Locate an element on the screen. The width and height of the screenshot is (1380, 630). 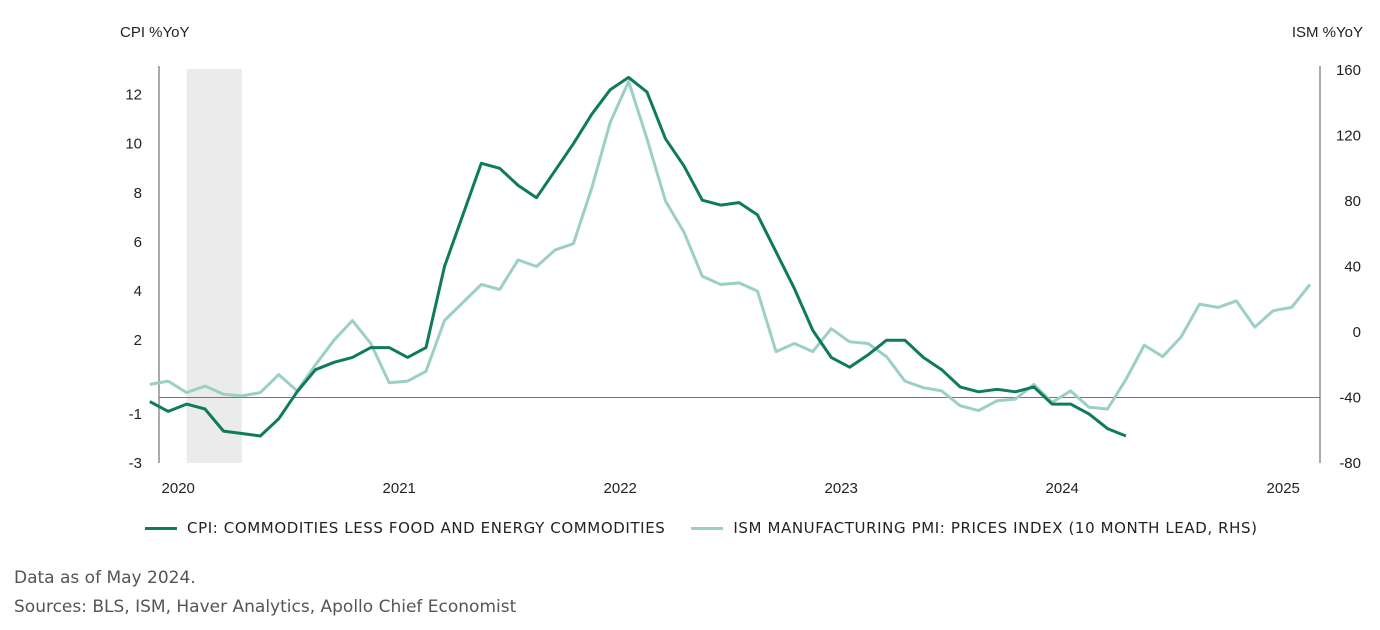
right-tick-labels: -80 -40 0 40 80 120 160 is located at coordinates (1348, 267).